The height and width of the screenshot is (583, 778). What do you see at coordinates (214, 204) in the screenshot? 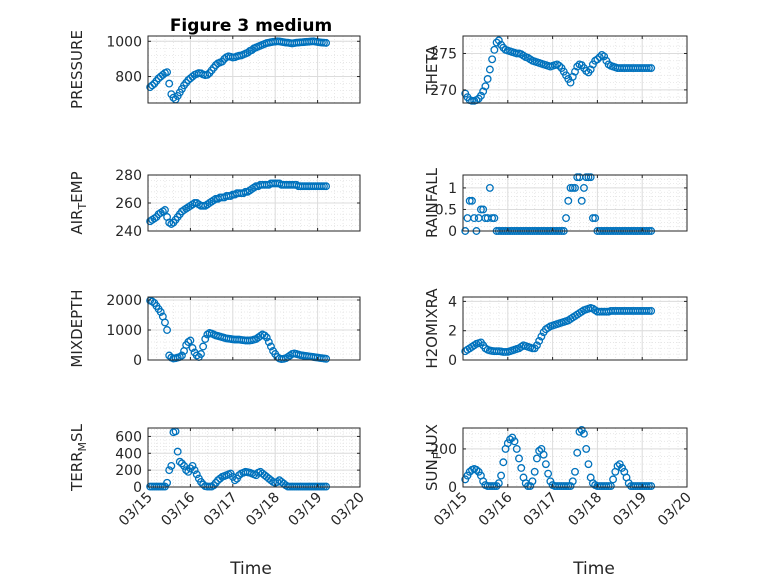
I see `subplot-air-temp: 240 260 280 AIRTEMP` at bounding box center [214, 204].